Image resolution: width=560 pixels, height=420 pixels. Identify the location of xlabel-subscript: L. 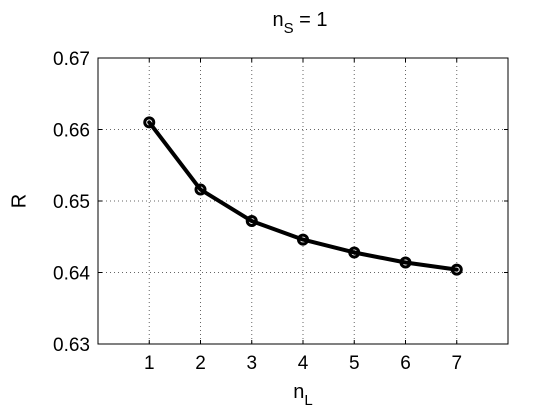
(308, 400).